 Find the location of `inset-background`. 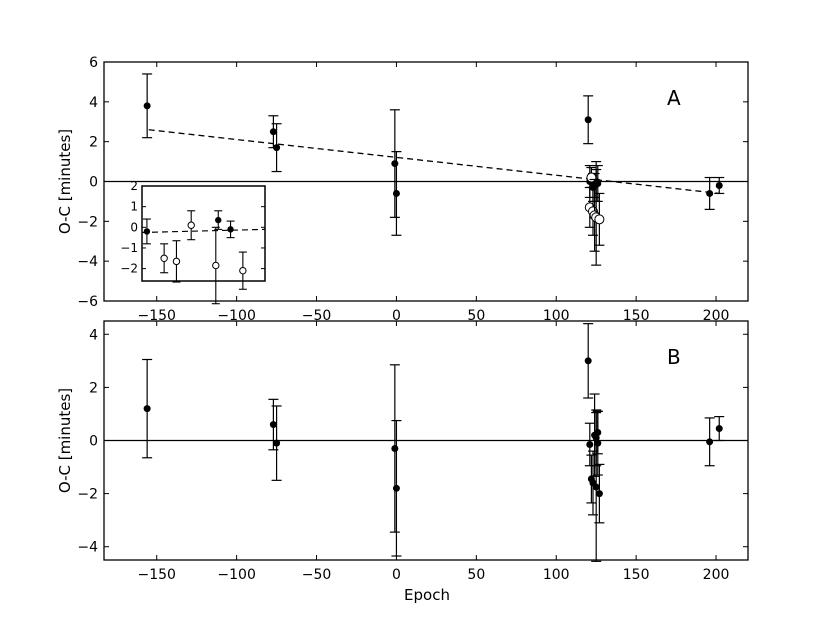

inset-background is located at coordinates (203, 233).